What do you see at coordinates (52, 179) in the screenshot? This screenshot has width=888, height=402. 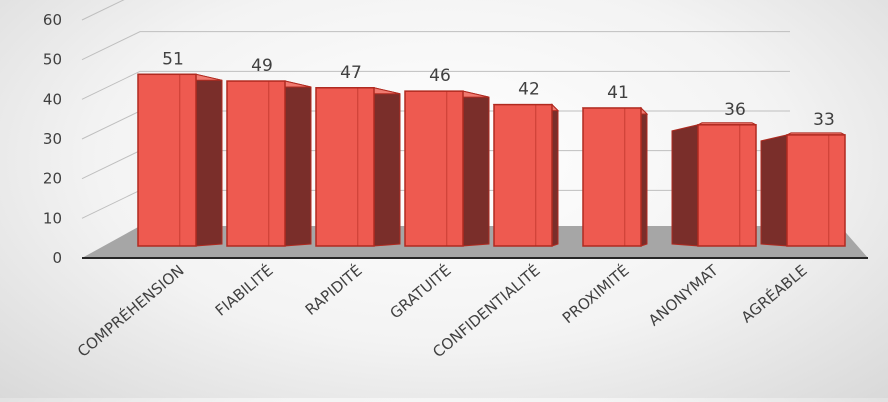 I see `y-tick-label: 20` at bounding box center [52, 179].